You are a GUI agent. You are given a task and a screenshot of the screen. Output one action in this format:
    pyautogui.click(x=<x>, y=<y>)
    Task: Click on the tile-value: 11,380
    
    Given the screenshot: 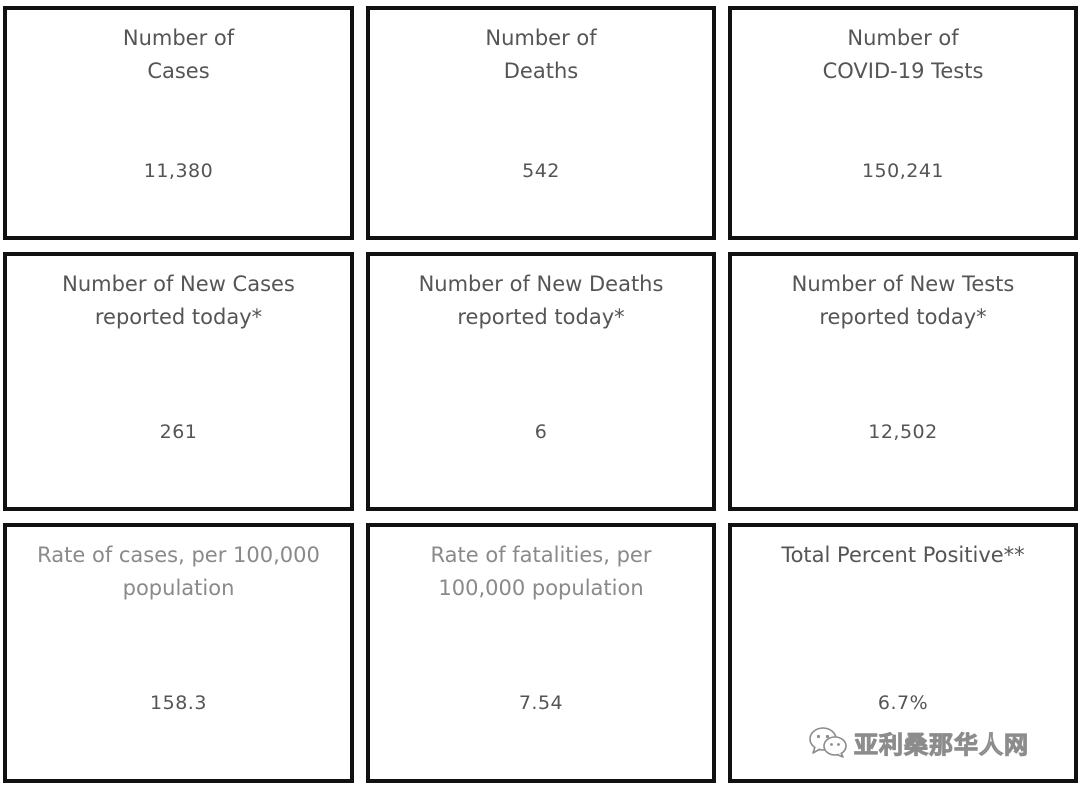 What is the action you would take?
    pyautogui.click(x=178, y=171)
    